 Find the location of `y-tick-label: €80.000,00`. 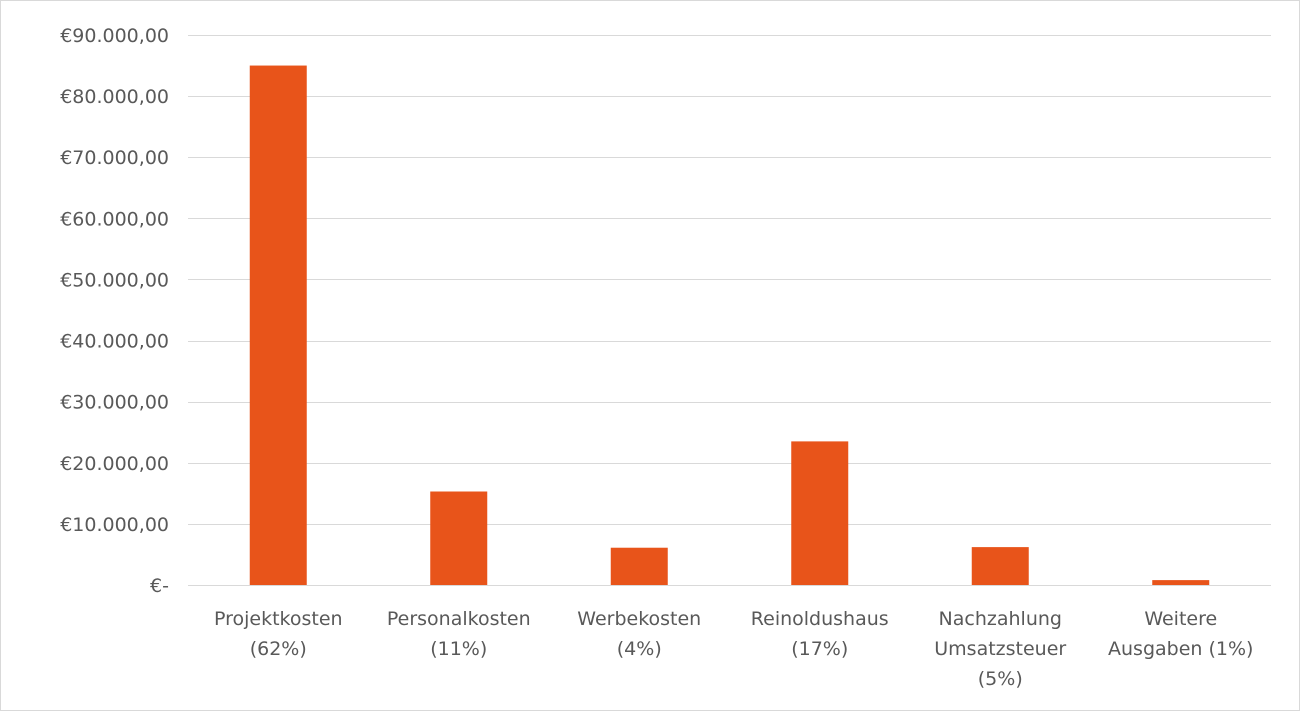

y-tick-label: €80.000,00 is located at coordinates (114, 97).